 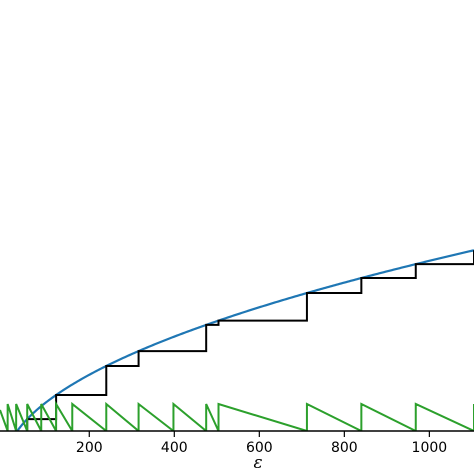 What do you see at coordinates (174, 448) in the screenshot?
I see `x-tick-label: 400` at bounding box center [174, 448].